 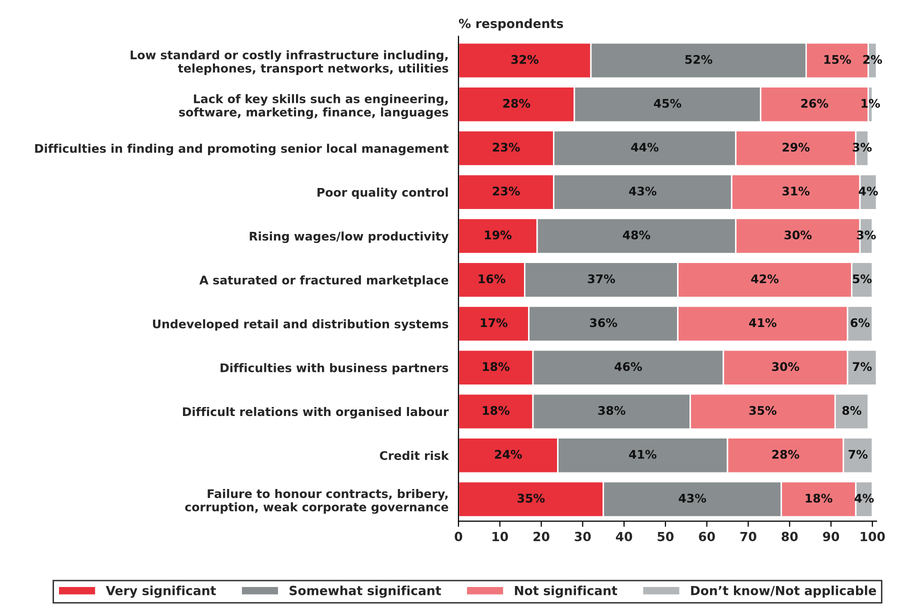 What do you see at coordinates (624, 537) in the screenshot?
I see `x-tick-label: 40` at bounding box center [624, 537].